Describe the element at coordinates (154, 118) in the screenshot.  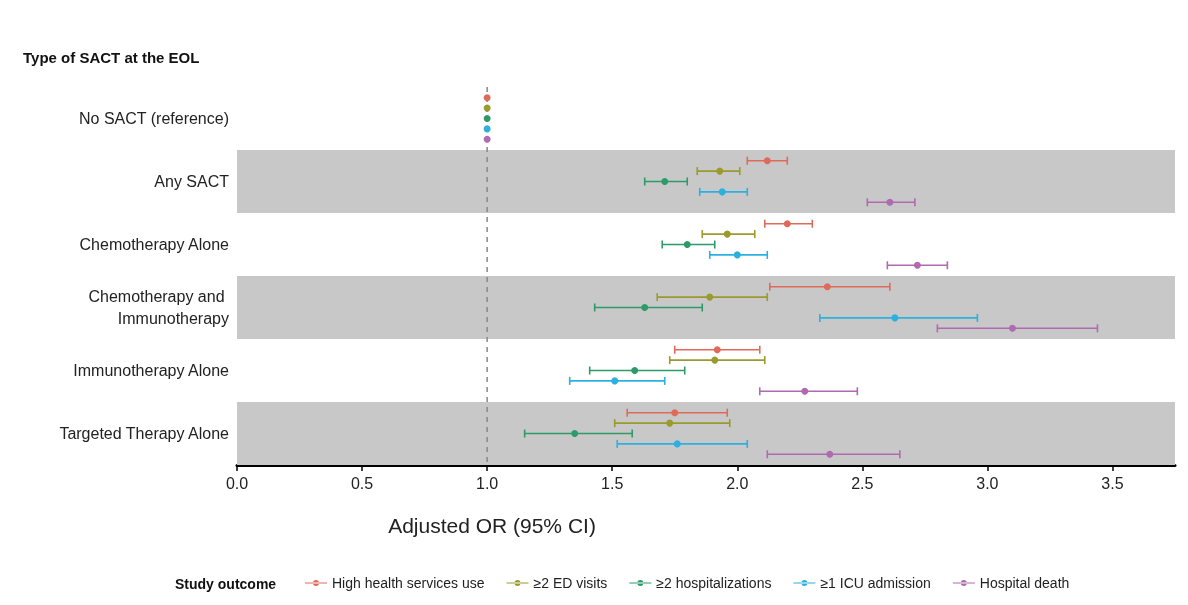
I see `y-tick-label: No SACT (reference)` at that location.